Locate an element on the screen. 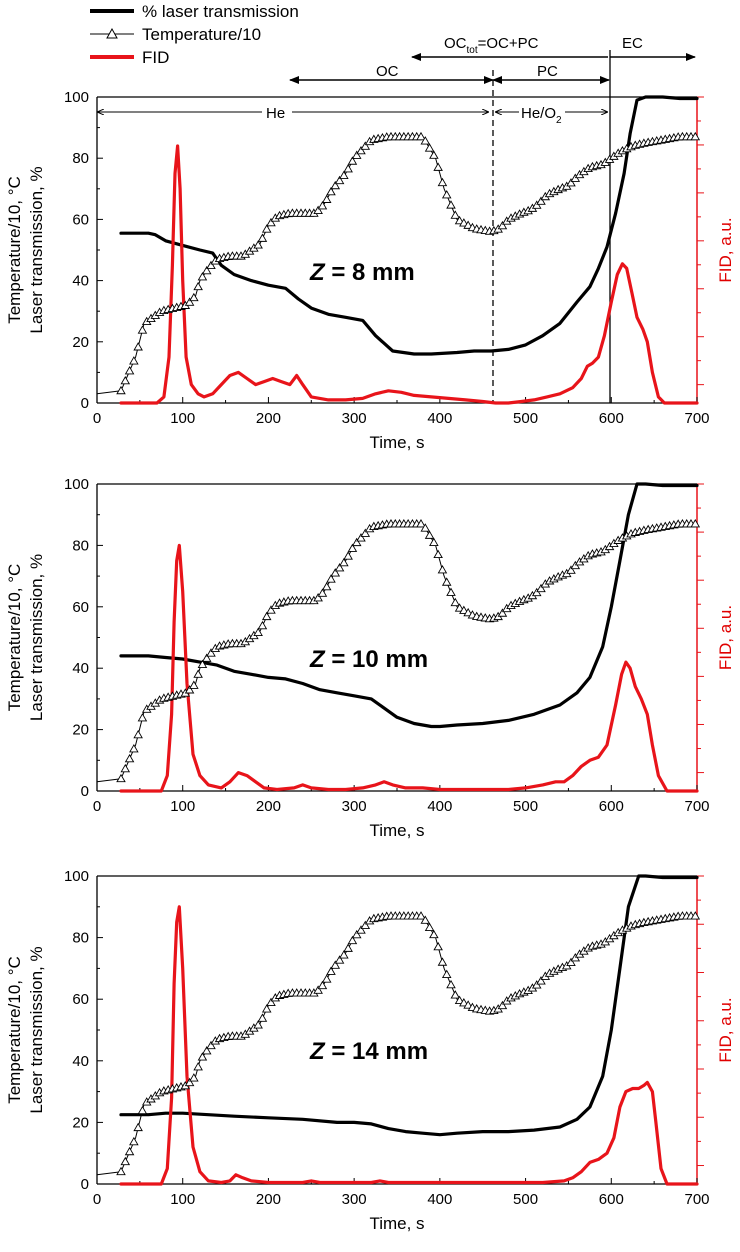  heo2-label: He/O2 is located at coordinates (541, 115).